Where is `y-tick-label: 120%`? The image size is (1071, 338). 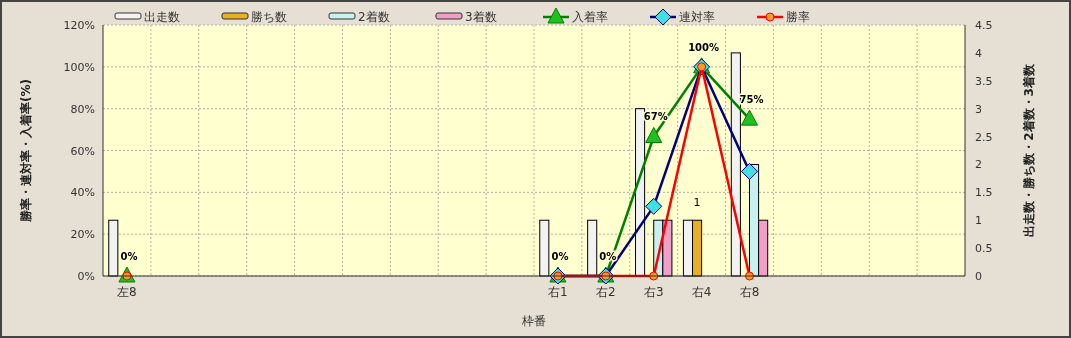
y-tick-label: 120% is located at coordinates (79, 25).